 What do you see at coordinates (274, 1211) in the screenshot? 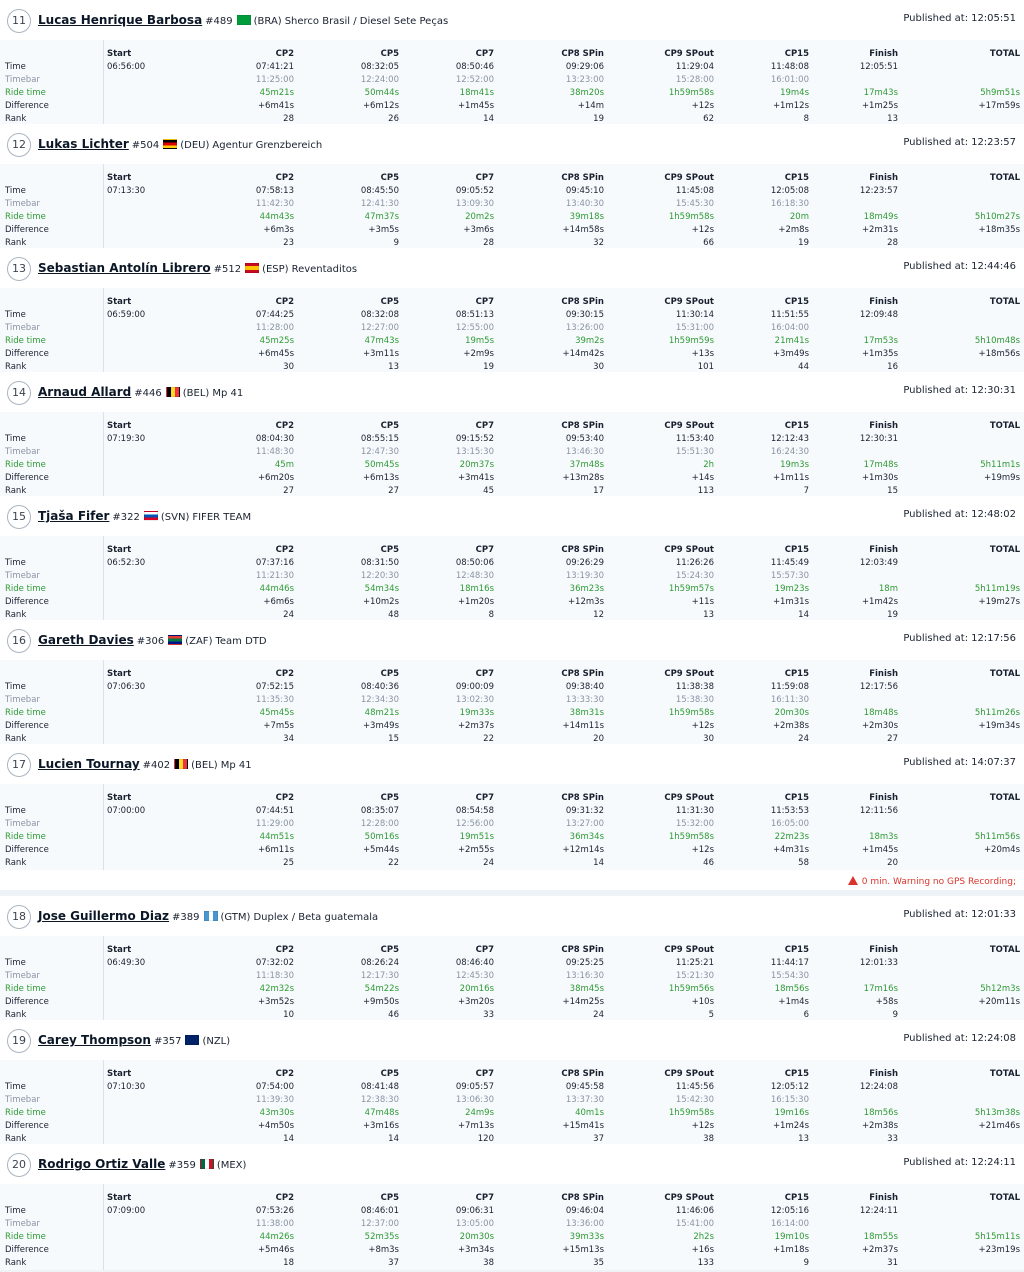
I see `time-cell: 07:53:26` at bounding box center [274, 1211].